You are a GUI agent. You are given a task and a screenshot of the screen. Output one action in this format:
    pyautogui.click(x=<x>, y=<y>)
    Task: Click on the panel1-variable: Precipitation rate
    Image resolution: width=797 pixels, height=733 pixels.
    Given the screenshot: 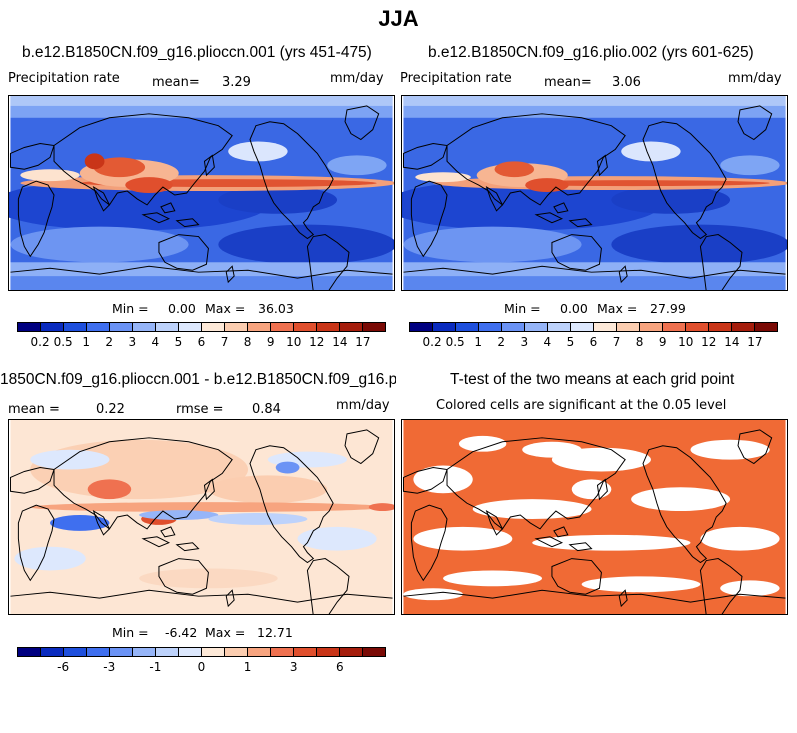 What is the action you would take?
    pyautogui.click(x=64, y=78)
    